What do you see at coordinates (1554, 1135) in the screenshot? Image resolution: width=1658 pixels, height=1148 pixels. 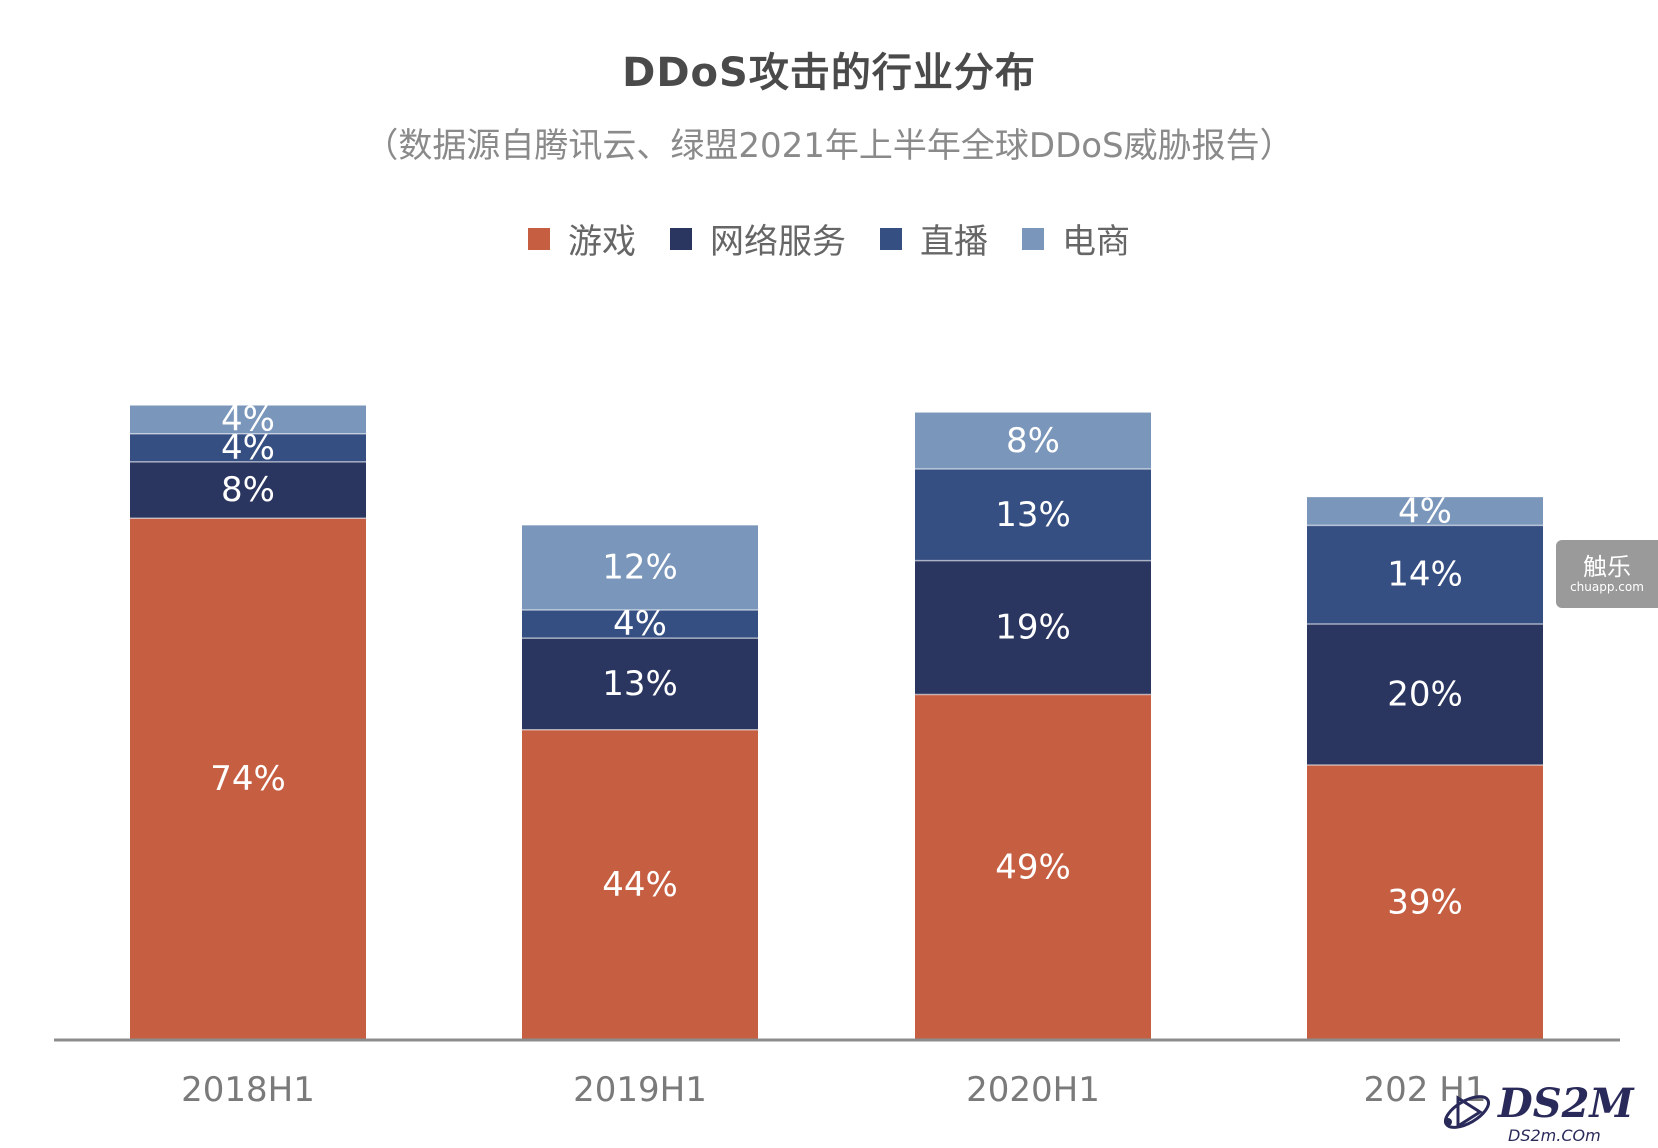 I see `watermark-logo-subtext: DS2m.COm` at bounding box center [1554, 1135].